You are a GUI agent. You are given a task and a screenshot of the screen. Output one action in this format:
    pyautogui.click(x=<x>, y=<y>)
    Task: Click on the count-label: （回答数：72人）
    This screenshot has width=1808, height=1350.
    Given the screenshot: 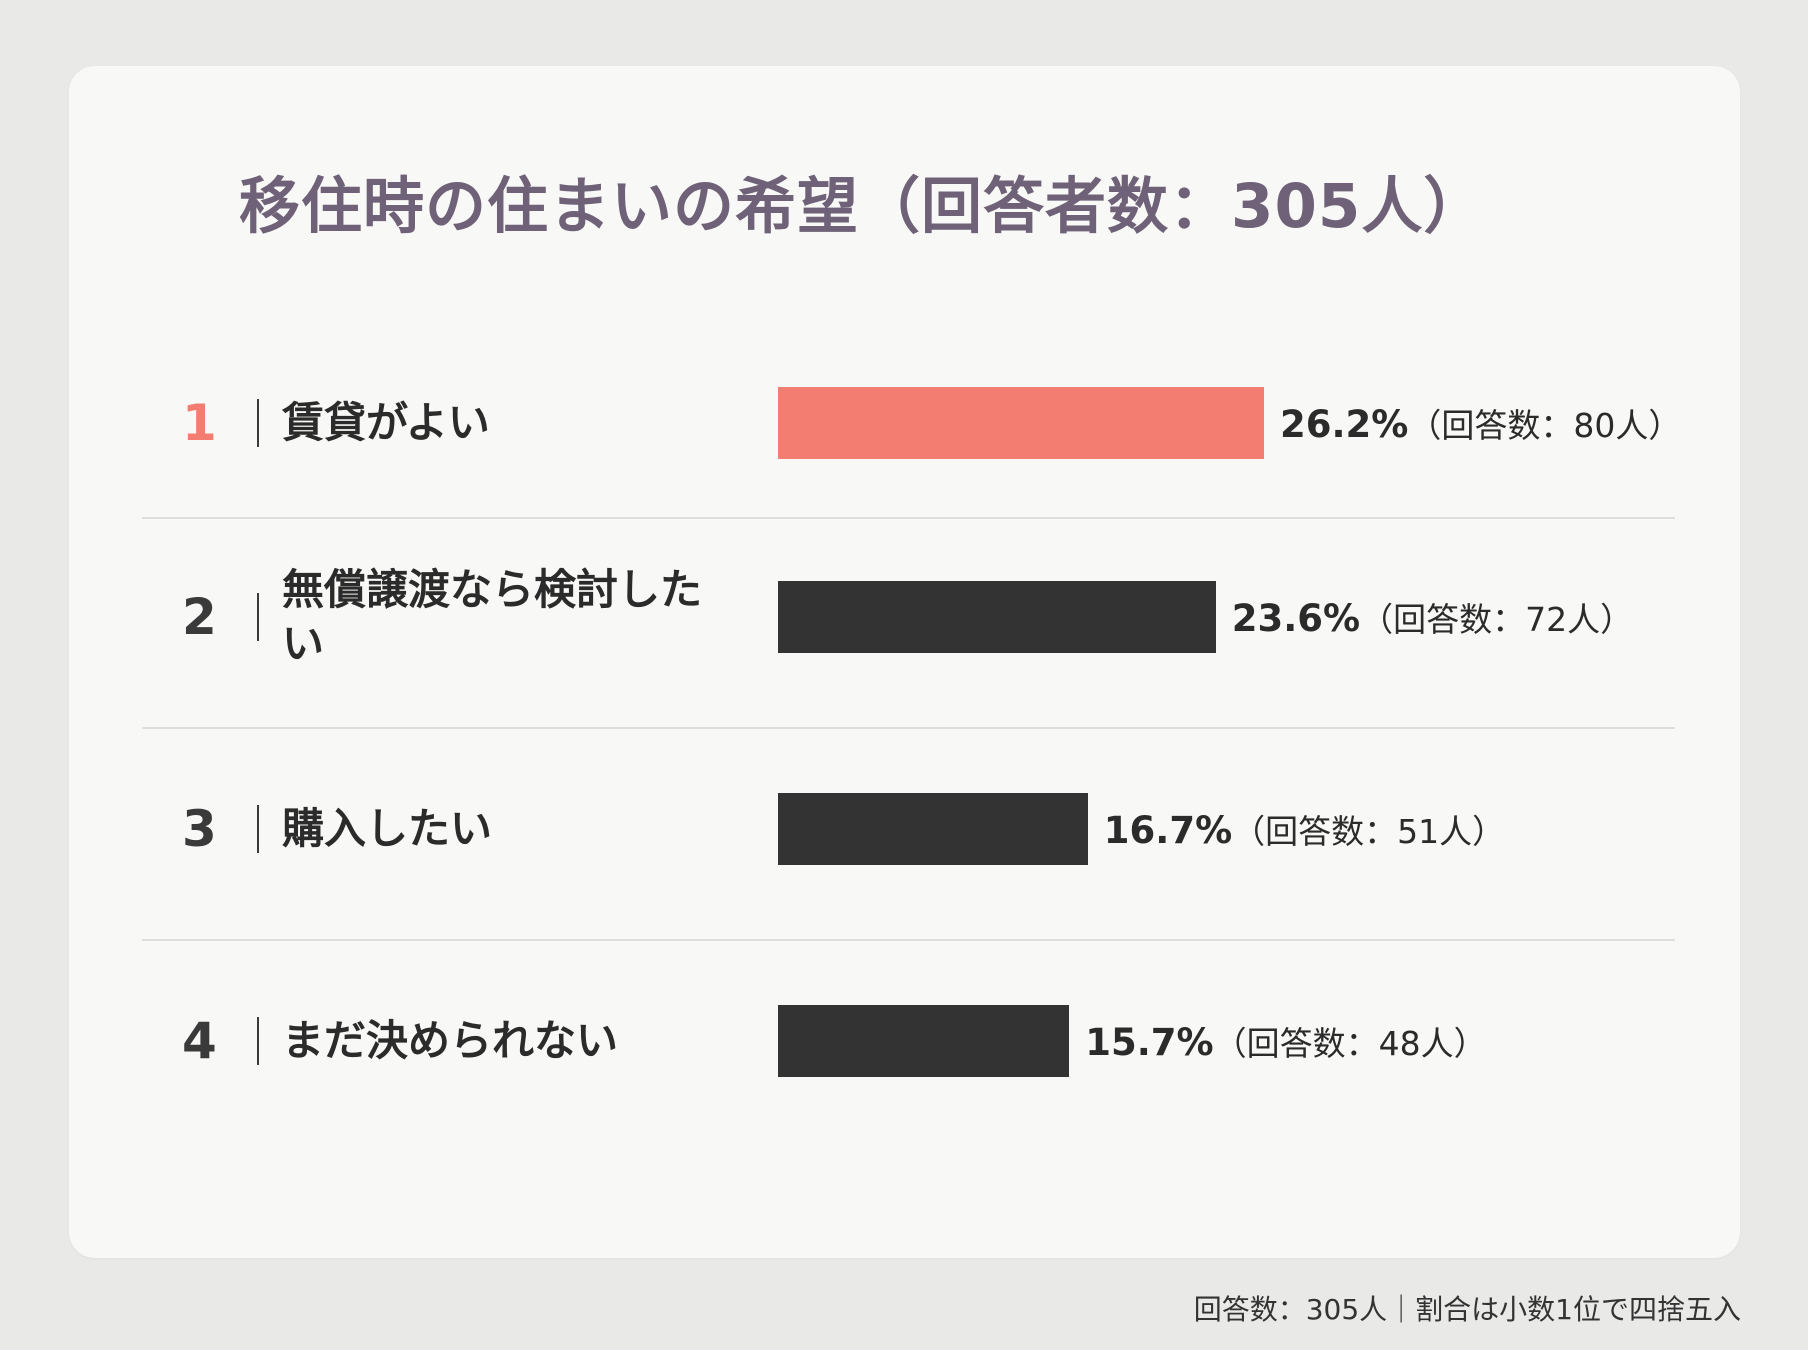 What is the action you would take?
    pyautogui.click(x=1497, y=619)
    